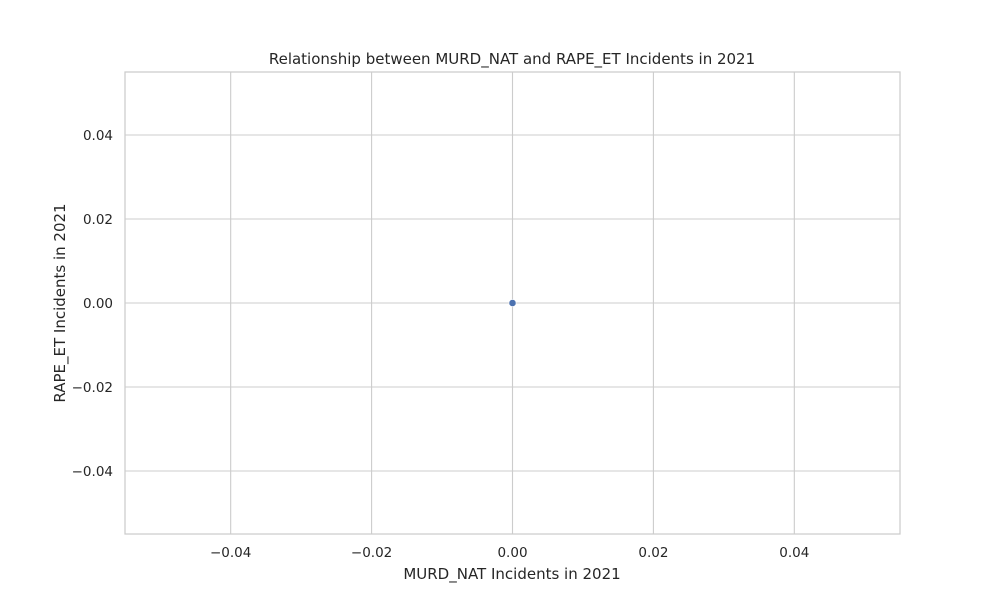 The image size is (1000, 604). I want to click on data-points, so click(512, 303).